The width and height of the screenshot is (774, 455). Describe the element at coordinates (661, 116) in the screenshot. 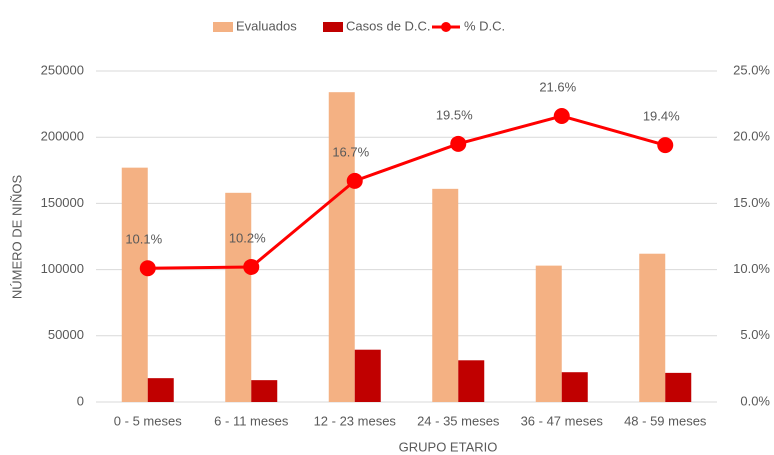

I see `data-label: 19.4%` at that location.